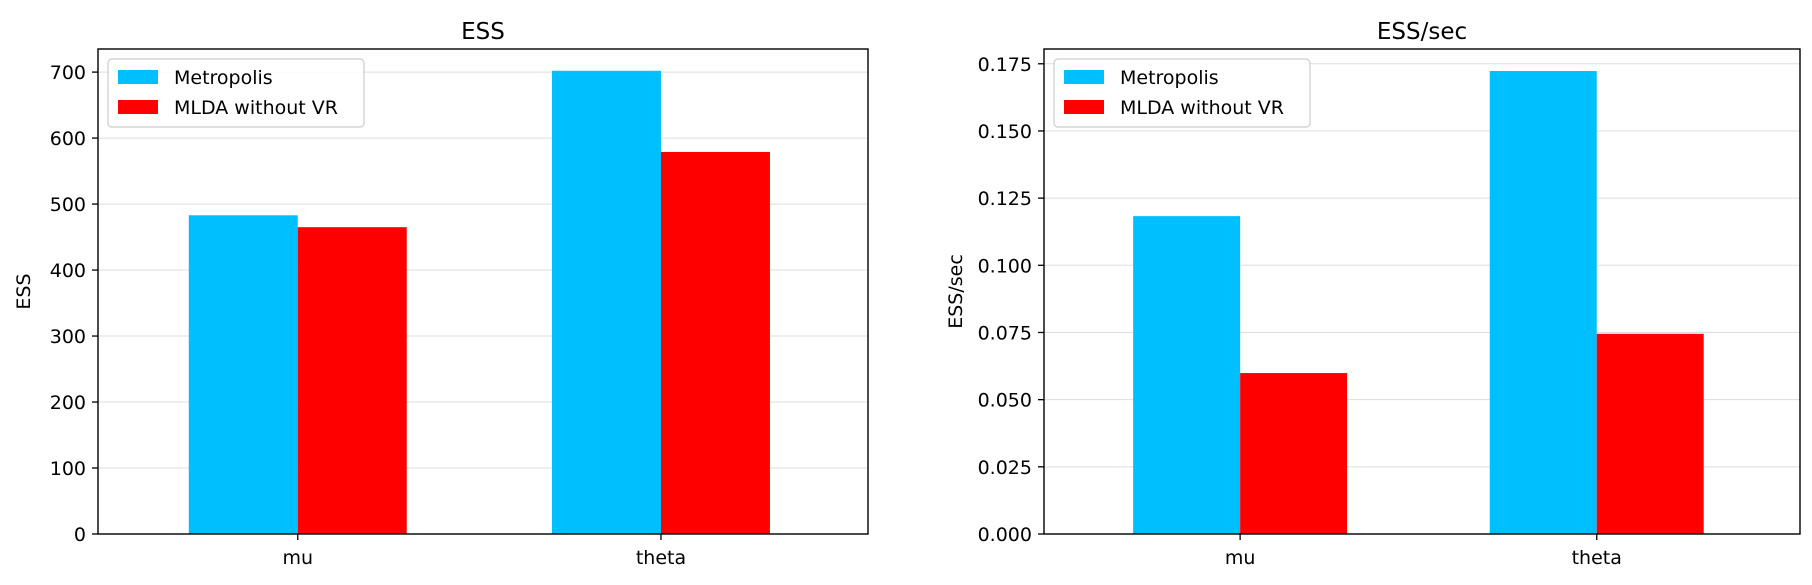 The height and width of the screenshot is (585, 1812). Describe the element at coordinates (68, 469) in the screenshot. I see `y-tick-label: 100` at that location.